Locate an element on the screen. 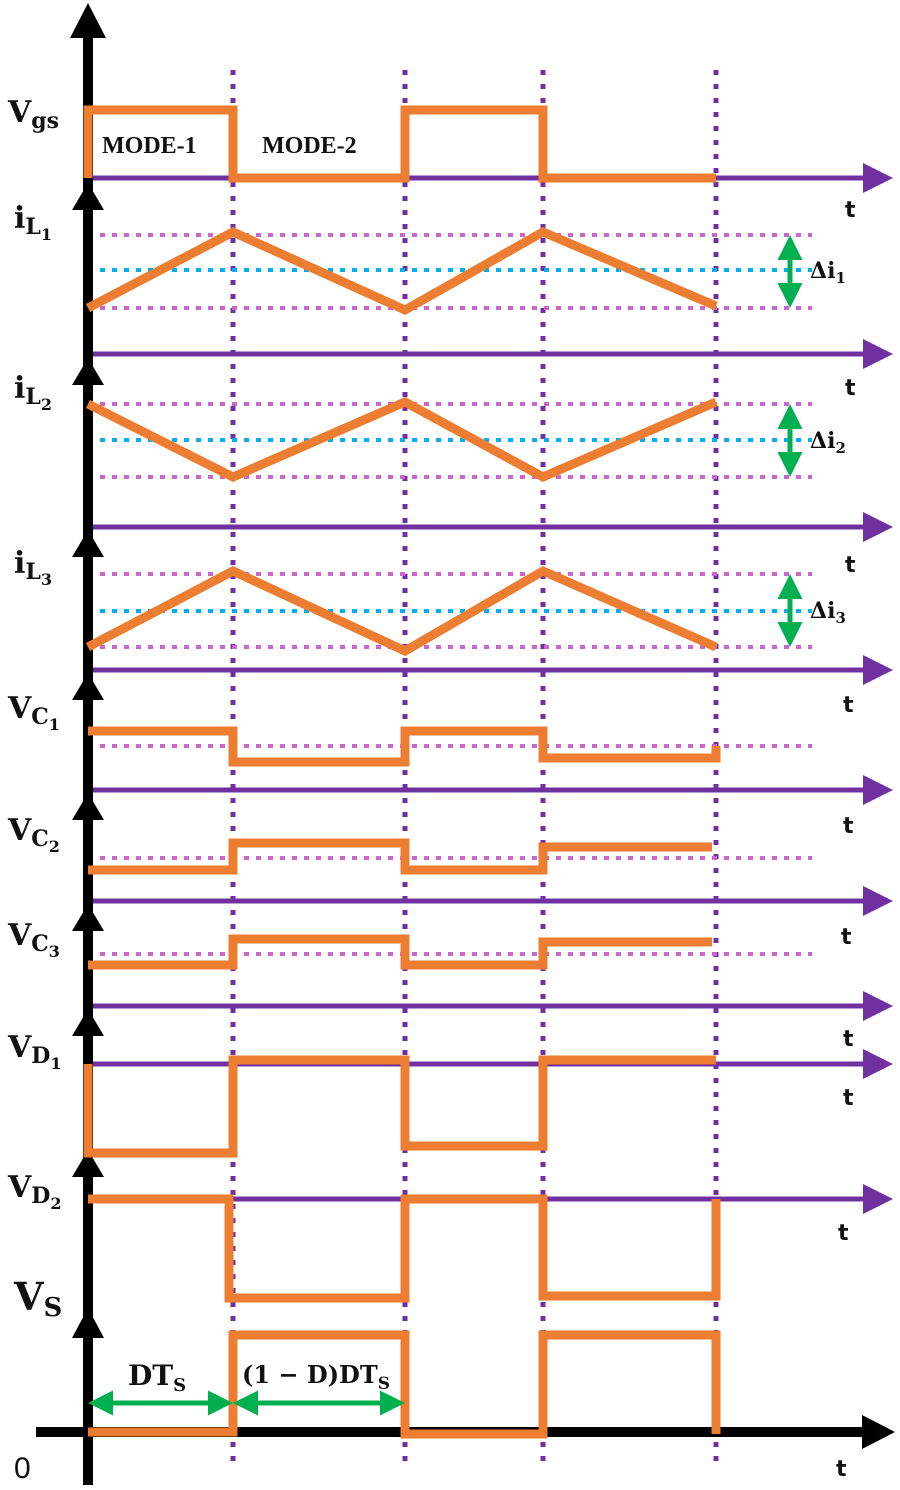 The width and height of the screenshot is (900, 1490). ripple-label-1: Δi1 is located at coordinates (828, 272).